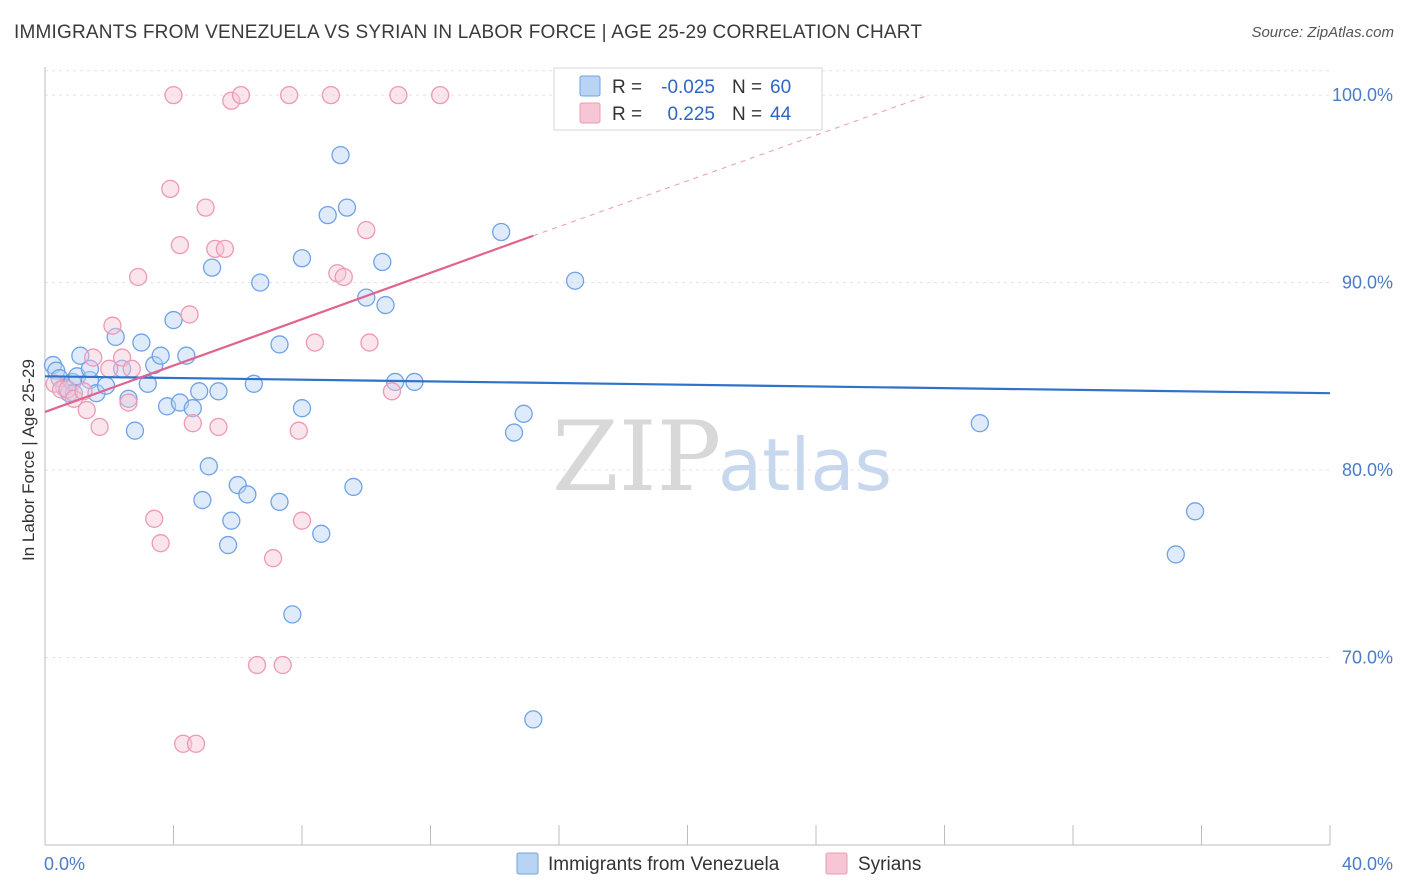 This screenshot has width=1406, height=892. I want to click on bottom-legend-swatch-venezuela, so click(527, 863).